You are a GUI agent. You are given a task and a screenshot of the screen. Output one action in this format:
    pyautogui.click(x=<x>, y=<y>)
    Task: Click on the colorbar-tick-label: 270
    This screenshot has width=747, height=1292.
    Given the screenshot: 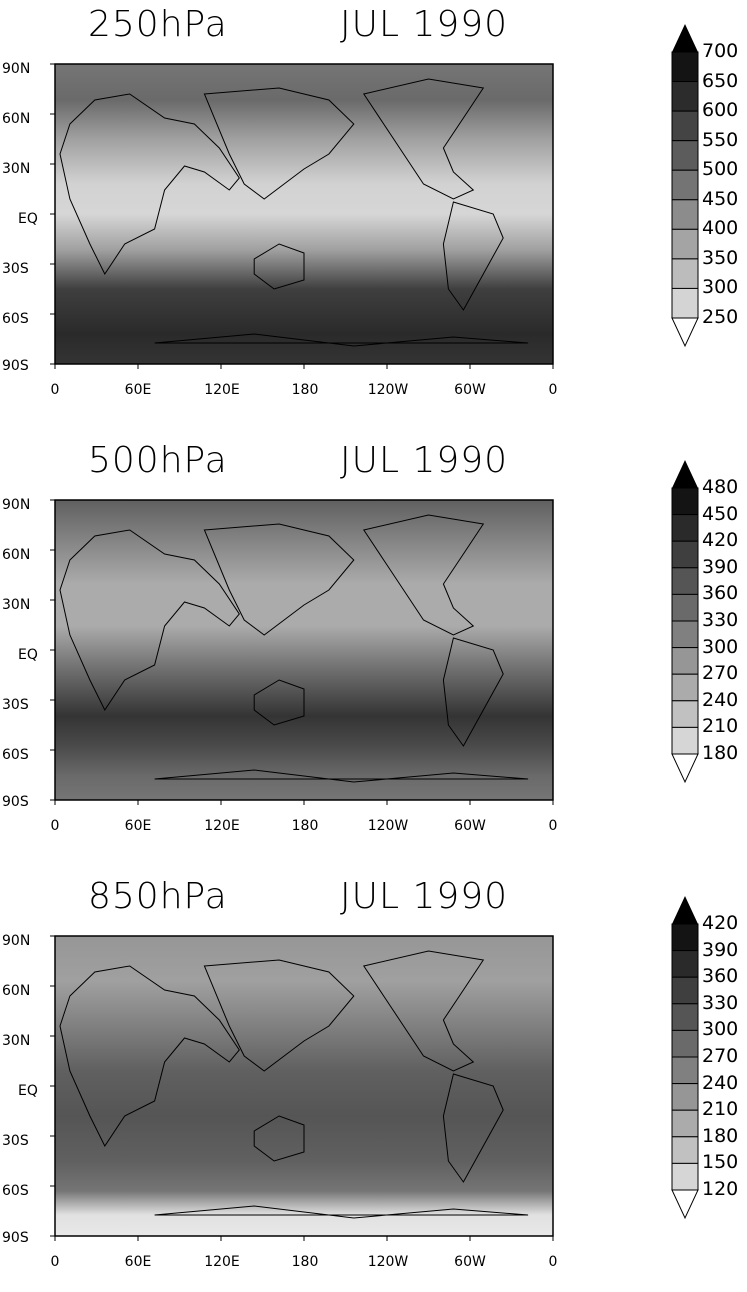 What is the action you would take?
    pyautogui.click(x=720, y=673)
    